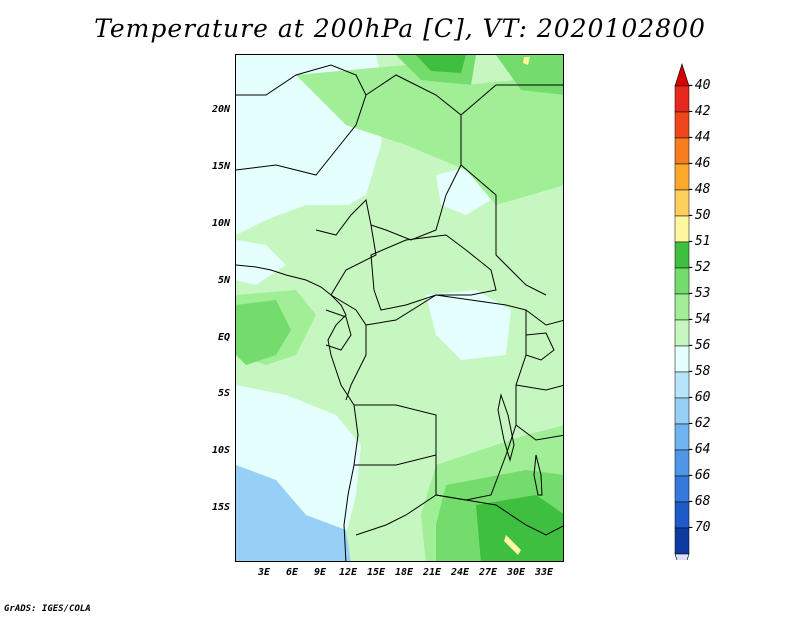  I want to click on colorbar-label: -44, so click(699, 137).